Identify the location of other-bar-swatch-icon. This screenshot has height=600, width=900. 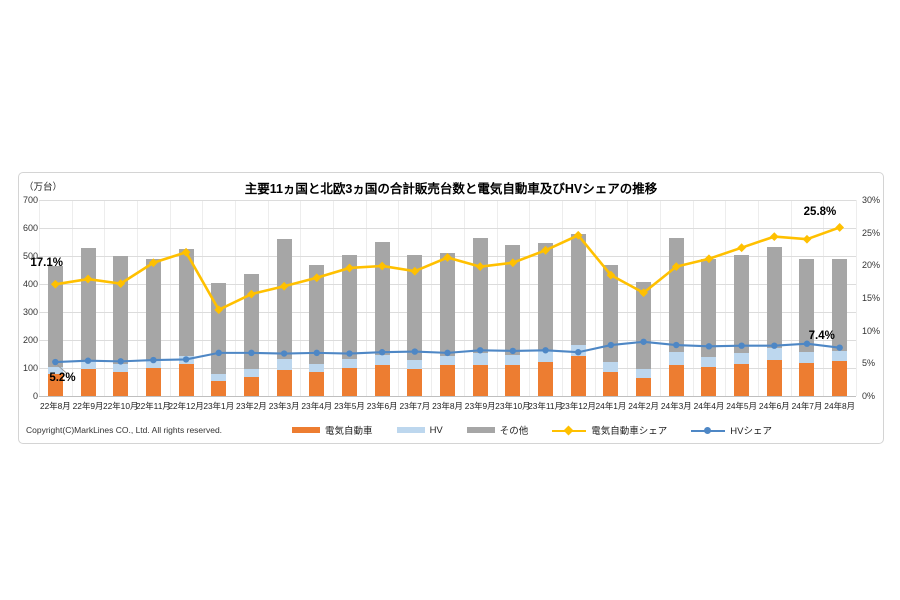
(480, 430).